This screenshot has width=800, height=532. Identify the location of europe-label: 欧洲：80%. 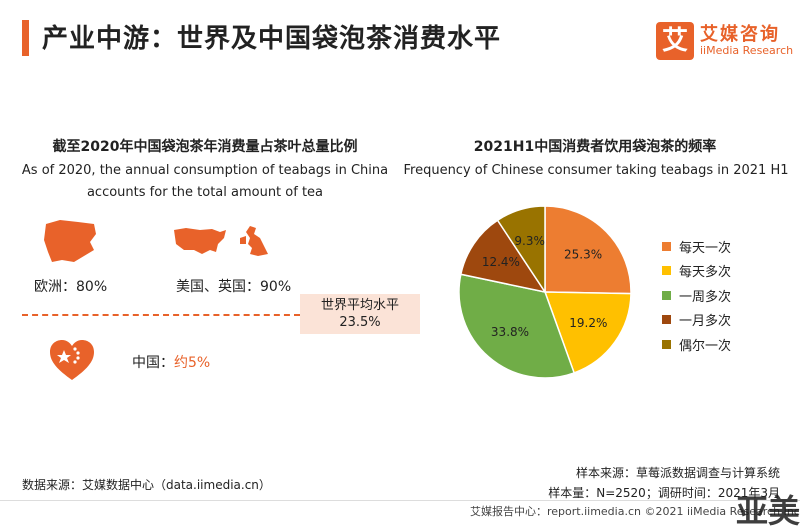
(71, 287).